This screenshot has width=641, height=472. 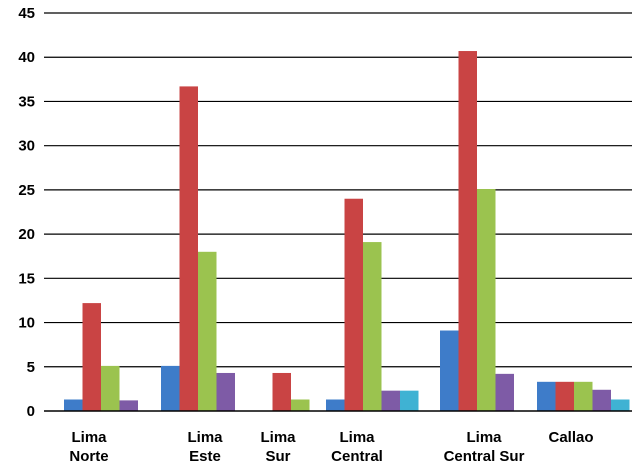 What do you see at coordinates (26, 57) in the screenshot?
I see `y-tick-label: 40` at bounding box center [26, 57].